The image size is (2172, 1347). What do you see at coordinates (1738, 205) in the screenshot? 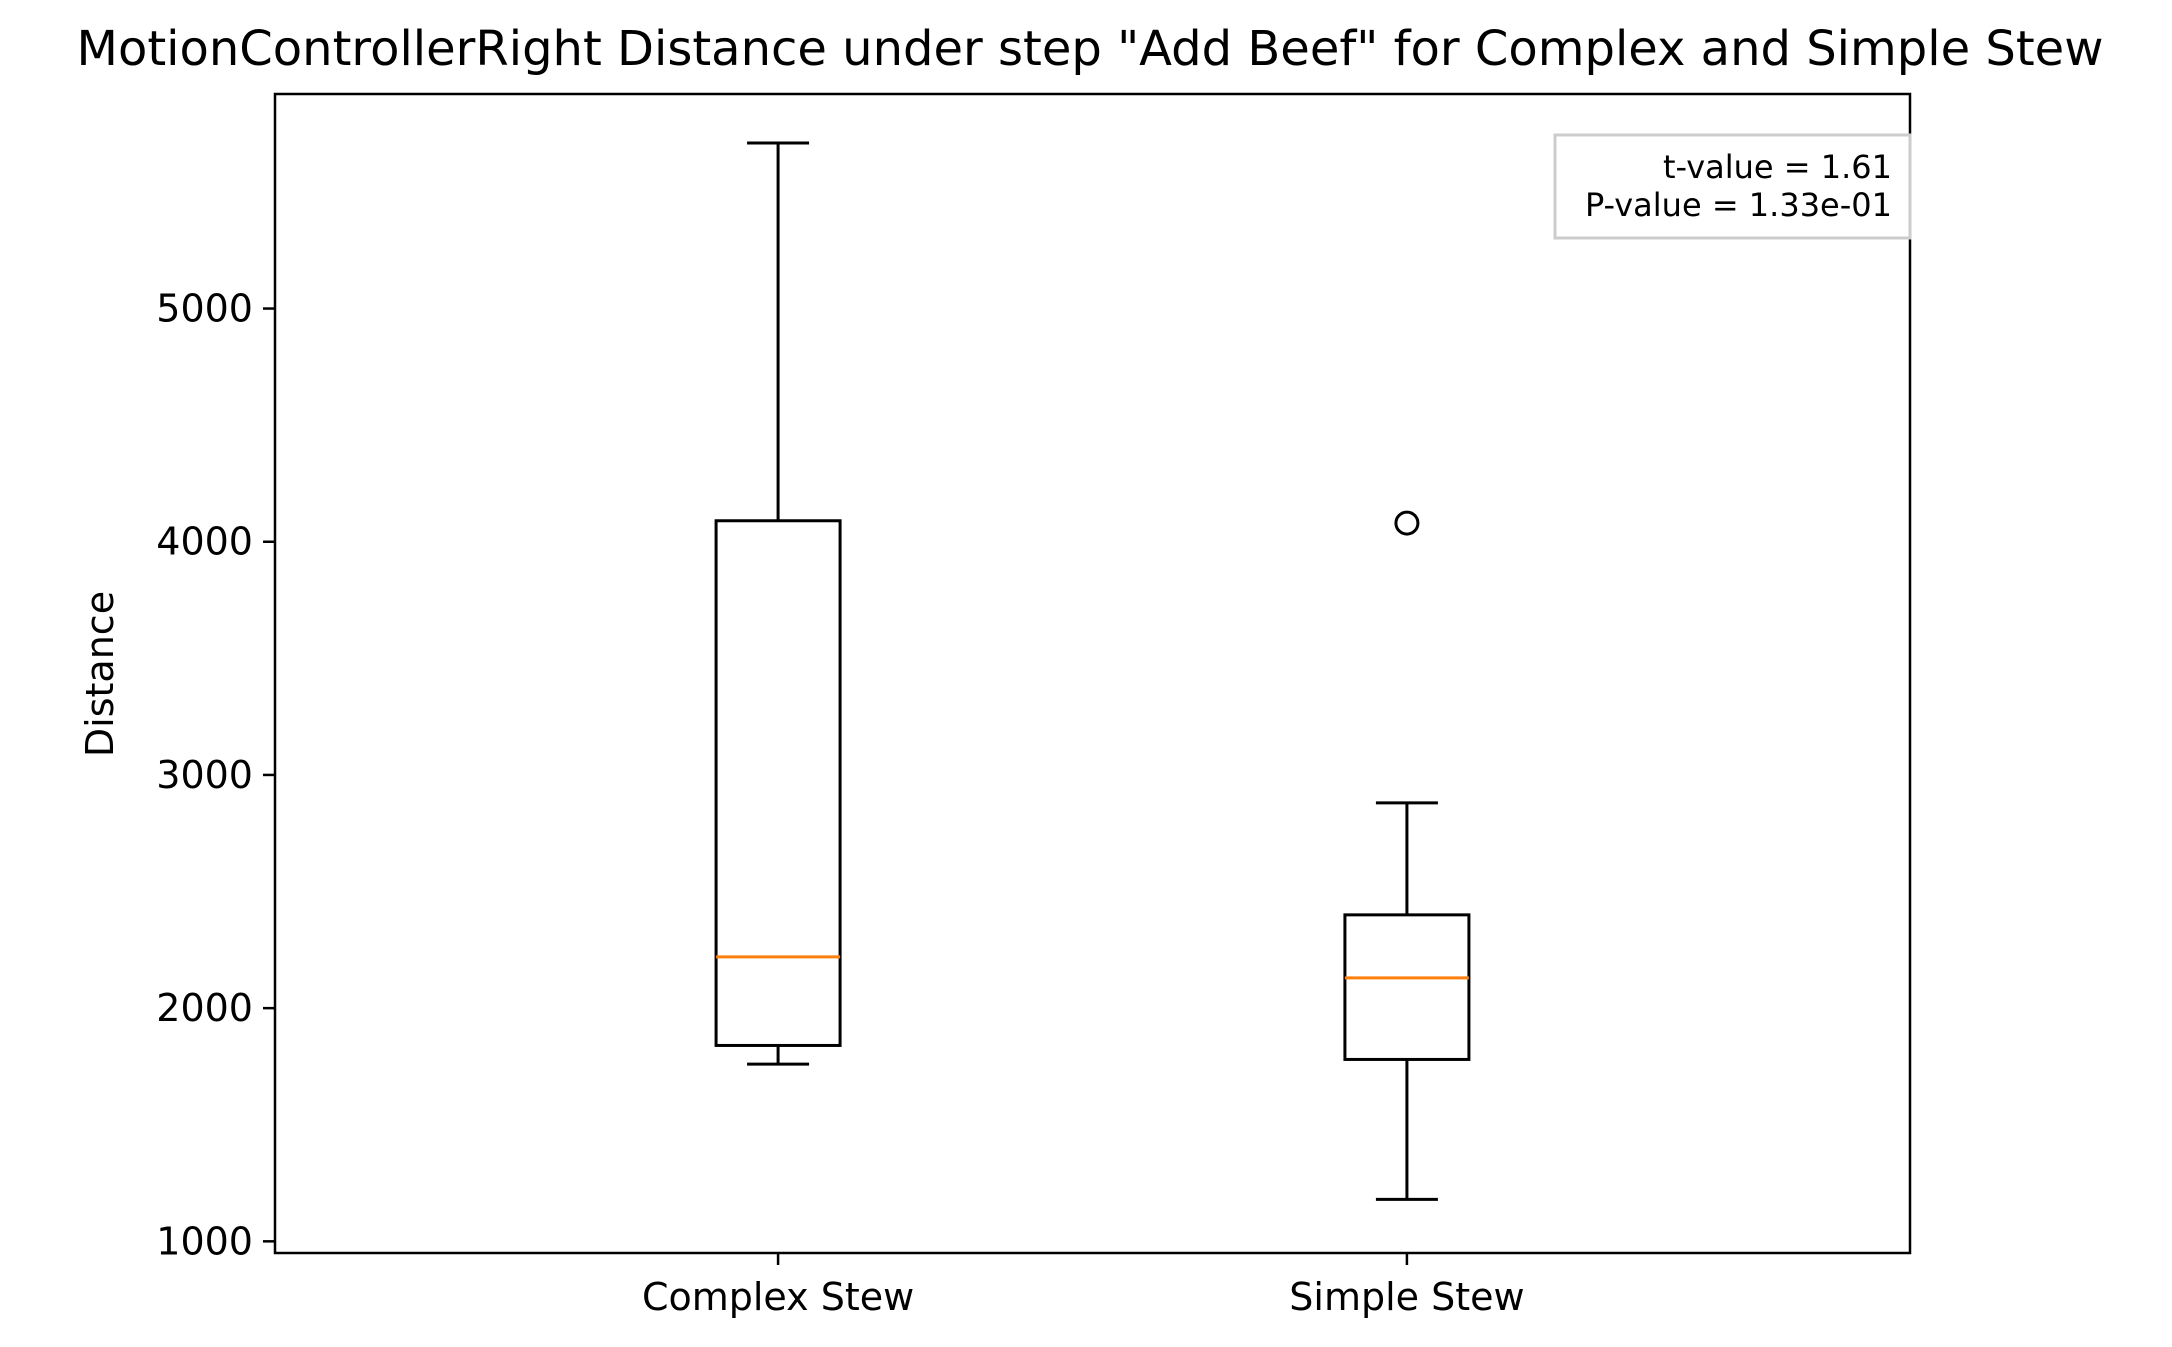
I see `p-value-label: P-value = 1.33e-01` at bounding box center [1738, 205].